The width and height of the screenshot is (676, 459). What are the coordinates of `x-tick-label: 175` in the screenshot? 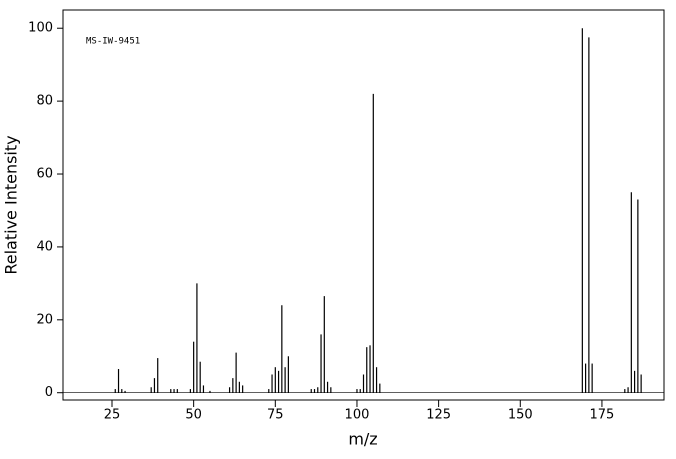 It's located at (602, 415).